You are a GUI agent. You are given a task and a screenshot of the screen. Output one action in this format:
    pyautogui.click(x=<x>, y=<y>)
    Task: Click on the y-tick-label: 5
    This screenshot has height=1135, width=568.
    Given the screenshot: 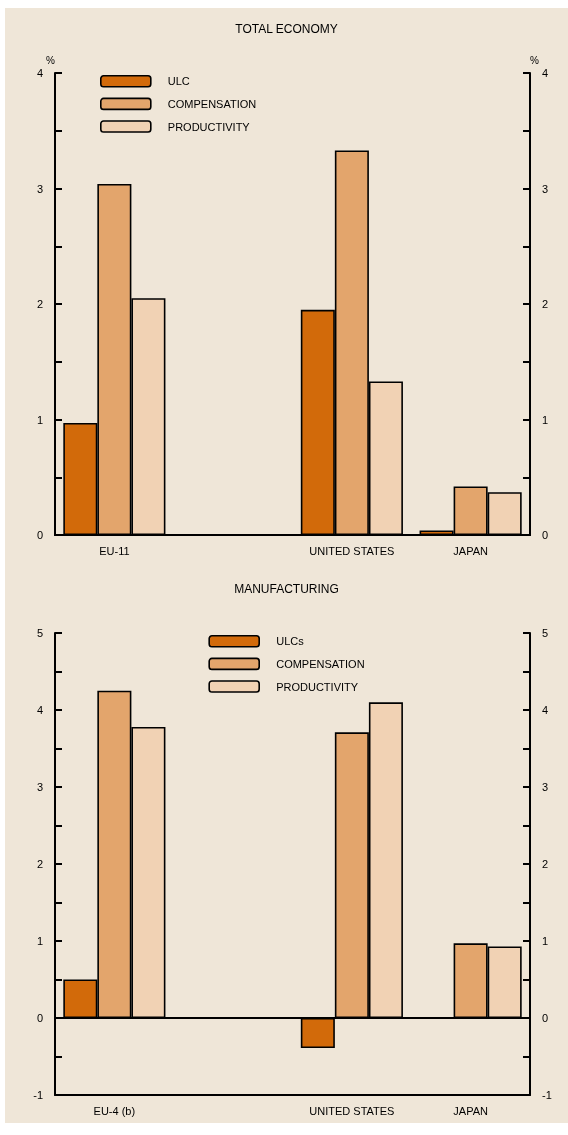 What is the action you would take?
    pyautogui.click(x=39, y=633)
    